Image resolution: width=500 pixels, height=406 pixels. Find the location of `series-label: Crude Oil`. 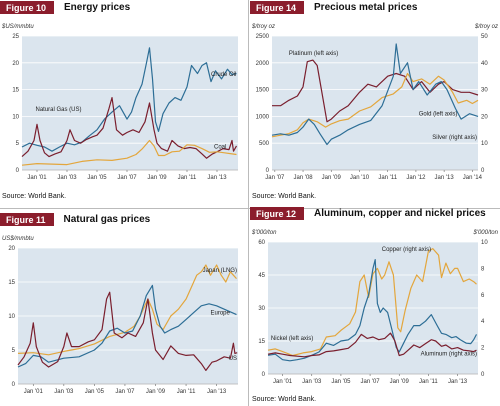

series-label: Crude Oil is located at coordinates (223, 75).